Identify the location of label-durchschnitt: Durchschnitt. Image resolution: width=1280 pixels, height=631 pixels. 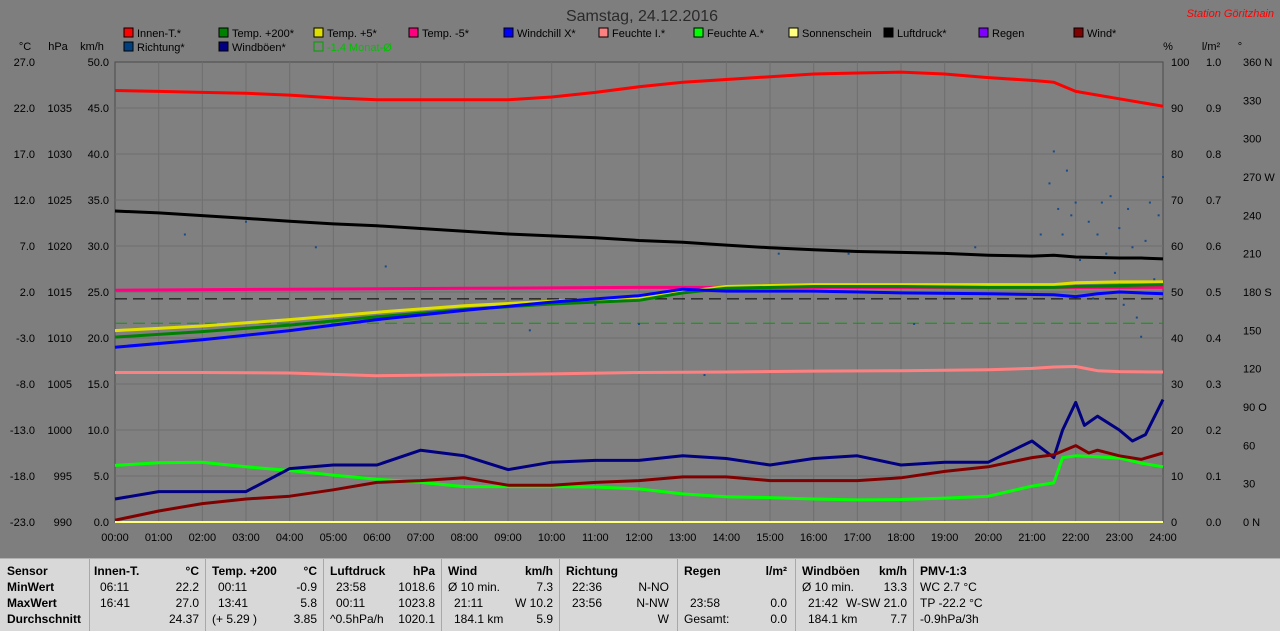
(44, 619).